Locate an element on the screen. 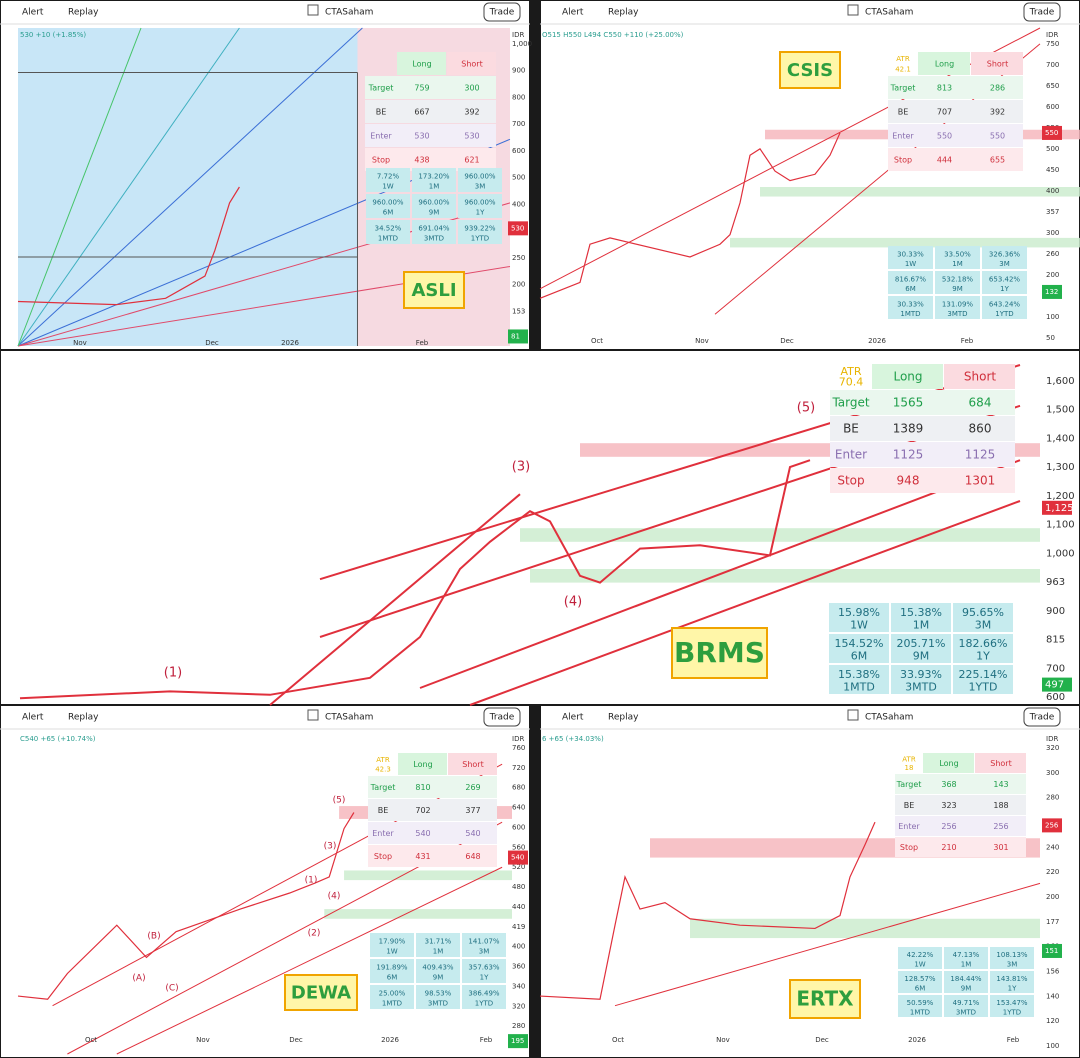 This screenshot has height=1058, width=1080. perf-value: 182.66% is located at coordinates (983, 643).